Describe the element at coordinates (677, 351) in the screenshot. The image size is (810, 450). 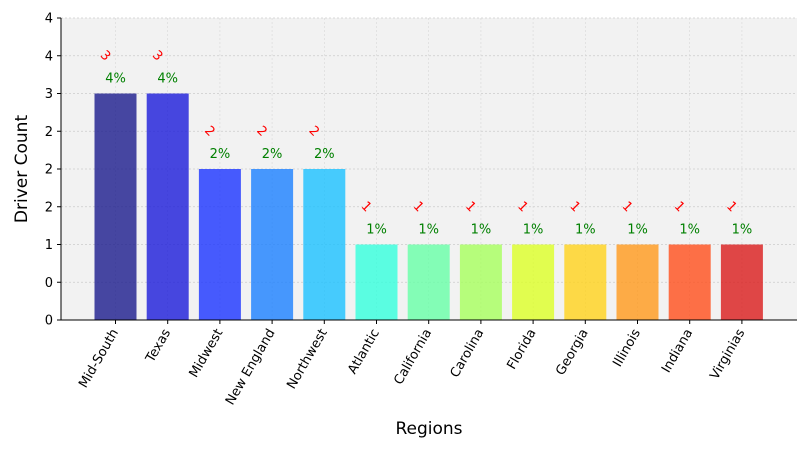
I see `x-tick-label: Indiana` at that location.